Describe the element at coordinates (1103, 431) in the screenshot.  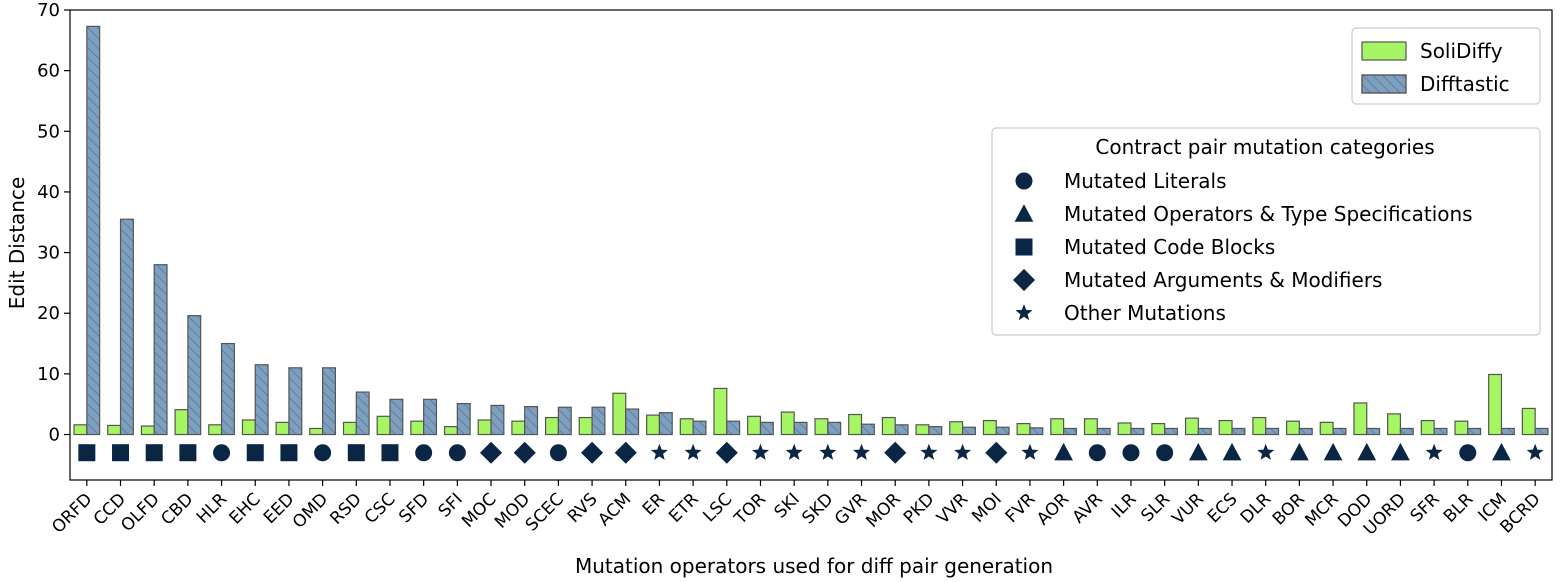
I see `bar-difftastic-avr` at that location.